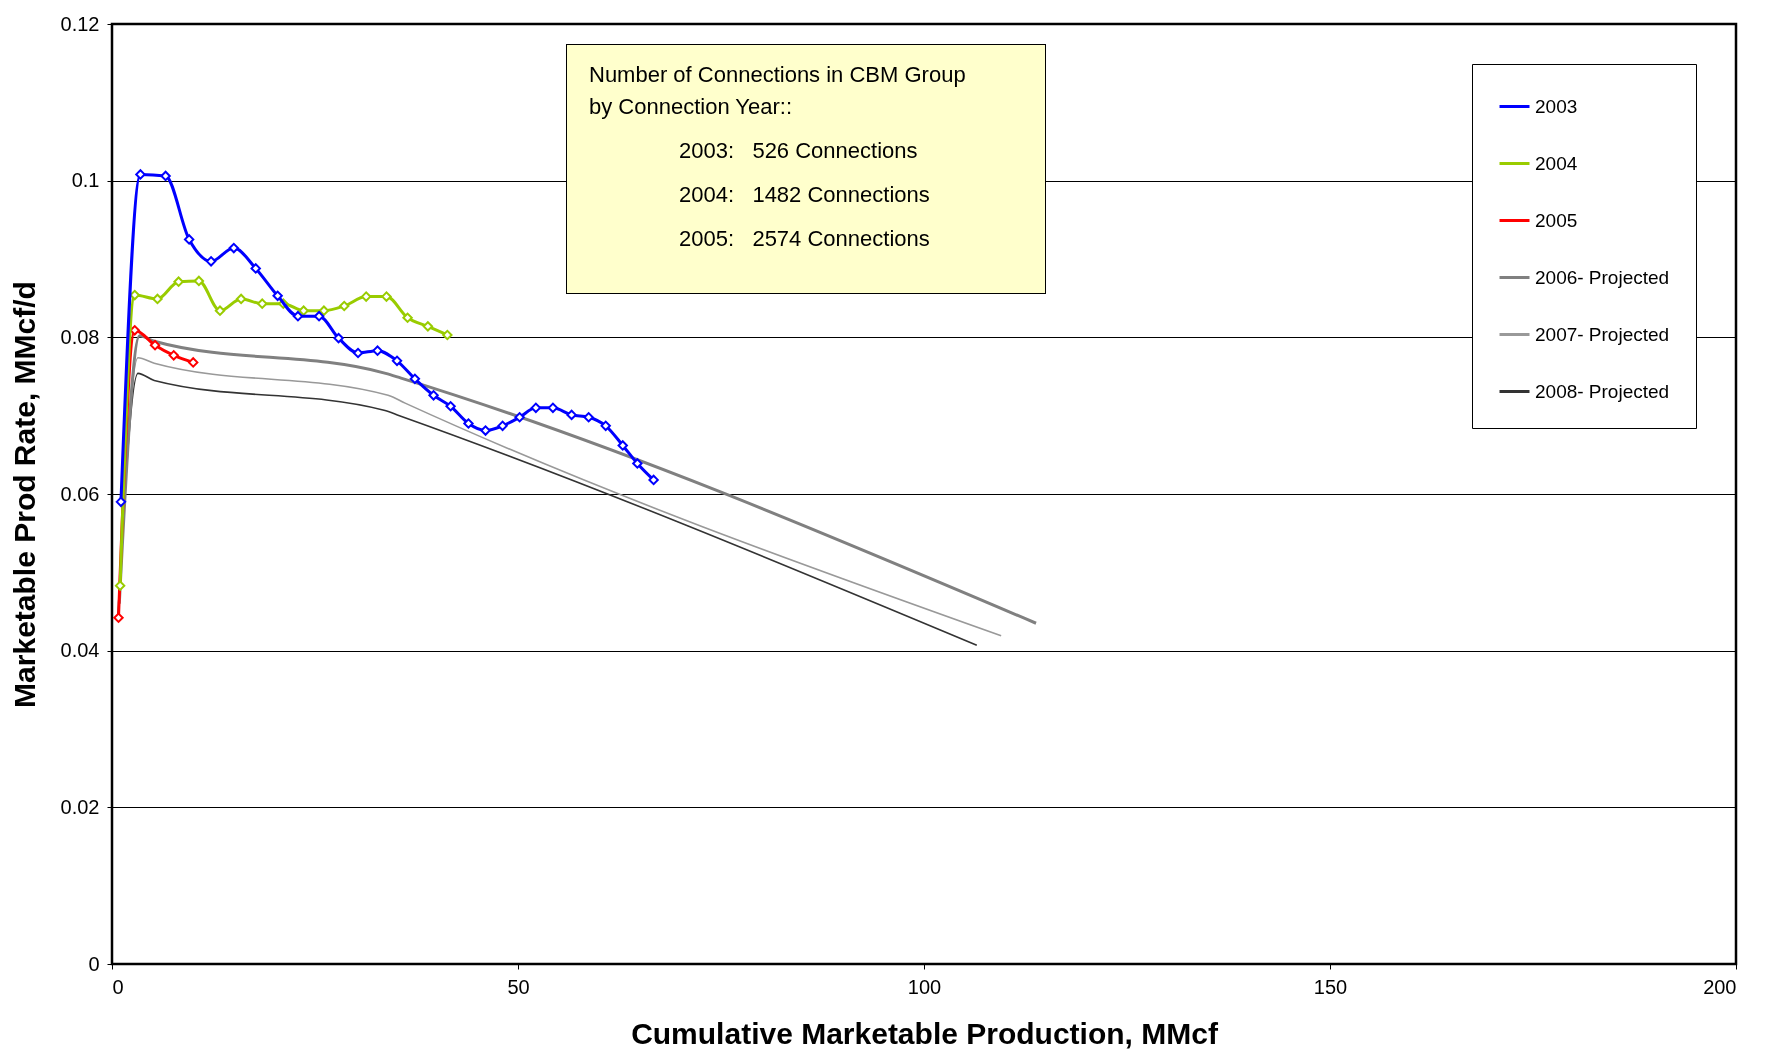 The image size is (1787, 1055). I want to click on y-tick-label: 0, so click(94, 963).